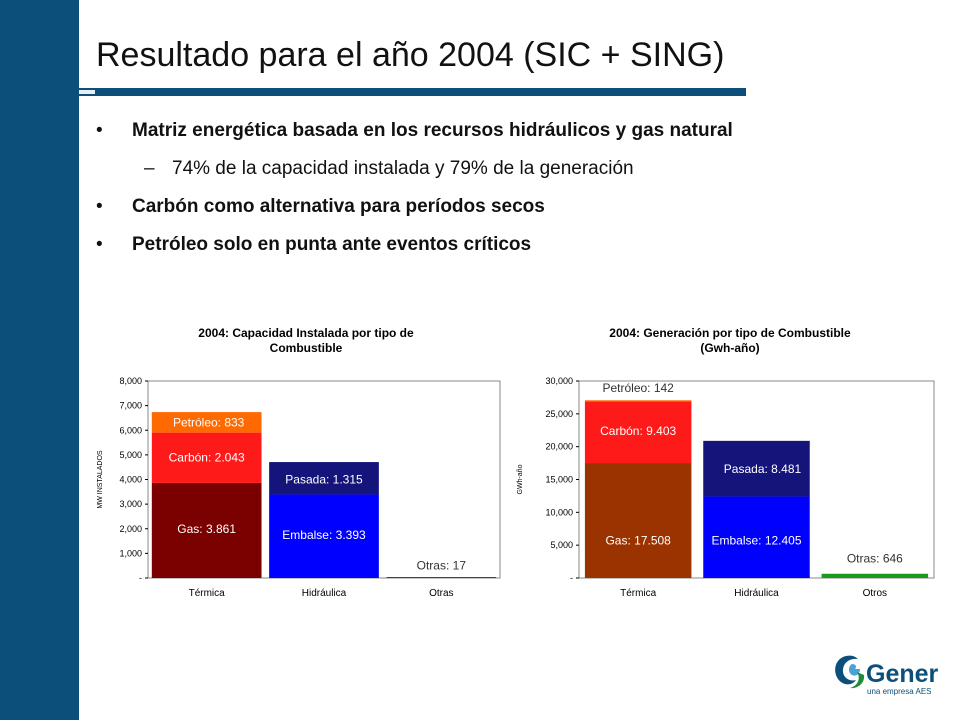 This screenshot has width=960, height=720. I want to click on y-tick-label: 4,000, so click(130, 480).